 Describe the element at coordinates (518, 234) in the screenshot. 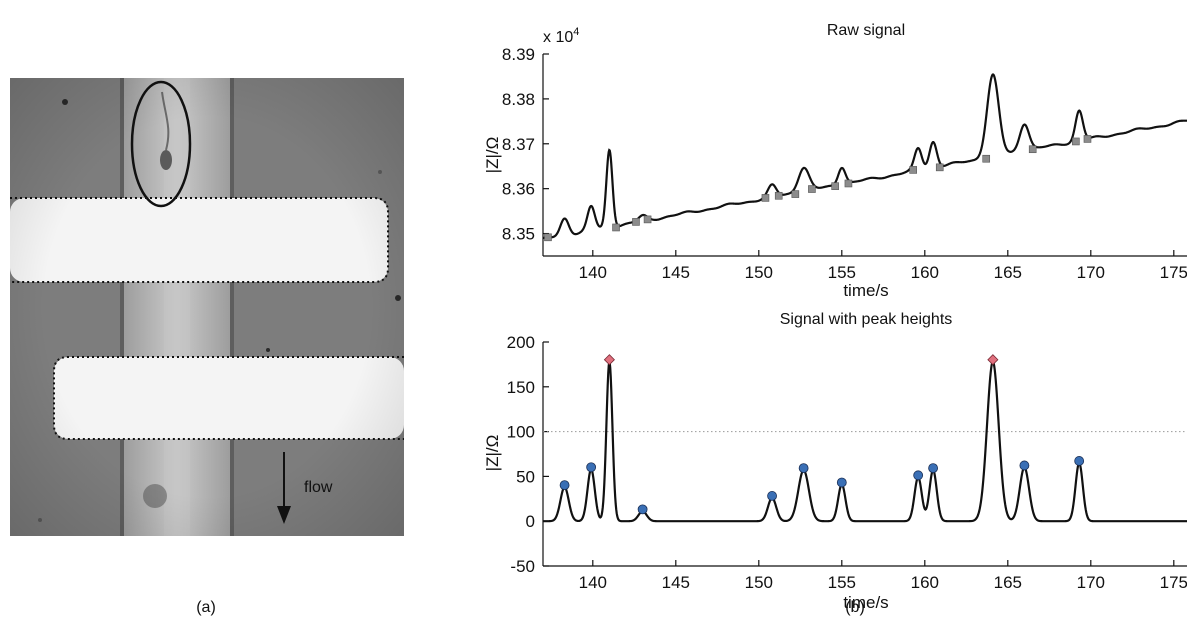

I see `y-tick-label: 8.35` at that location.